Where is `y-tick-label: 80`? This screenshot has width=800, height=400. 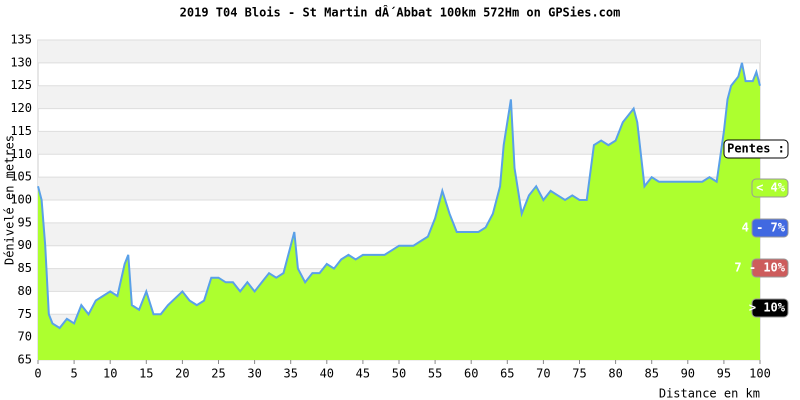
y-tick-label: 80 is located at coordinates (25, 291).